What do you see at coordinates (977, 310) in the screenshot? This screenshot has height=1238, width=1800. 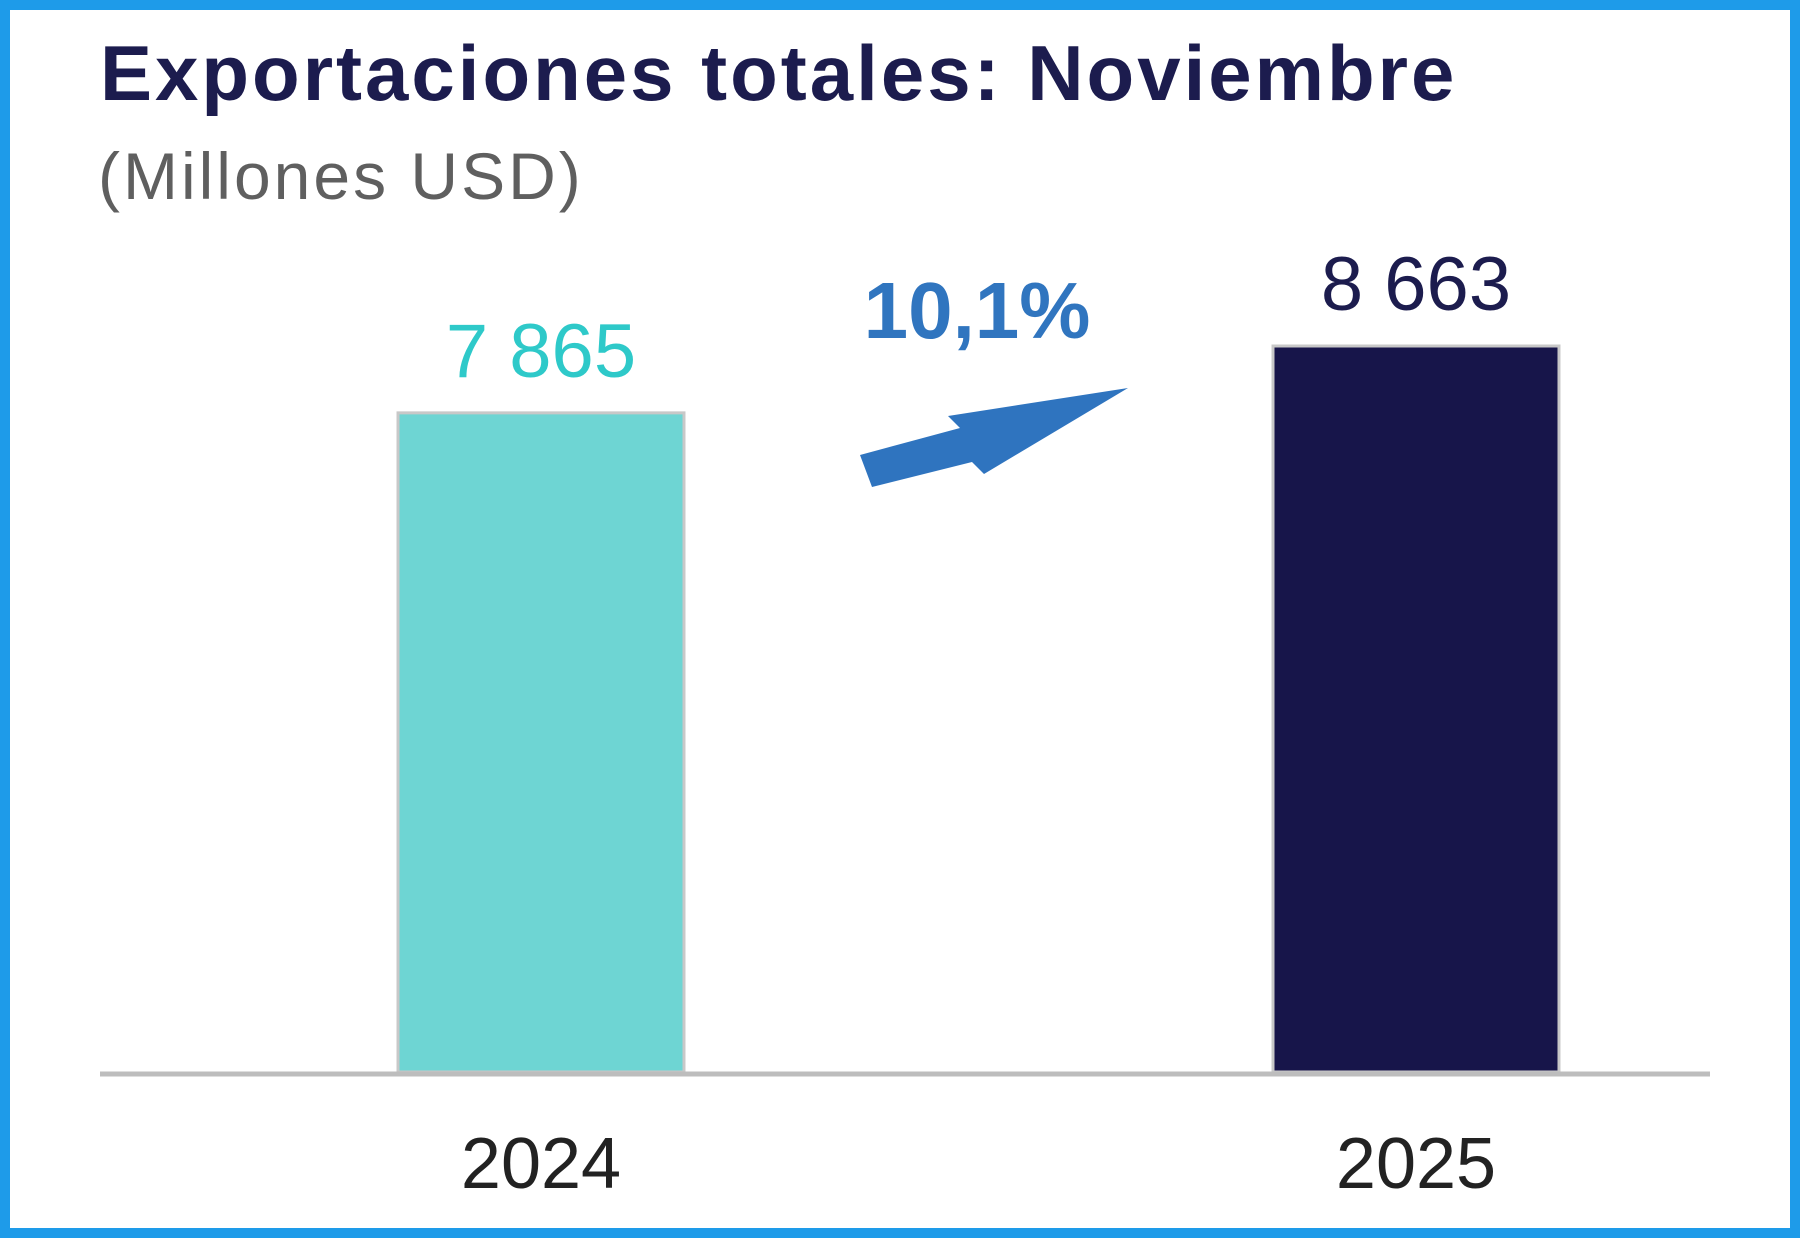 I see `change-label: 10,1%` at bounding box center [977, 310].